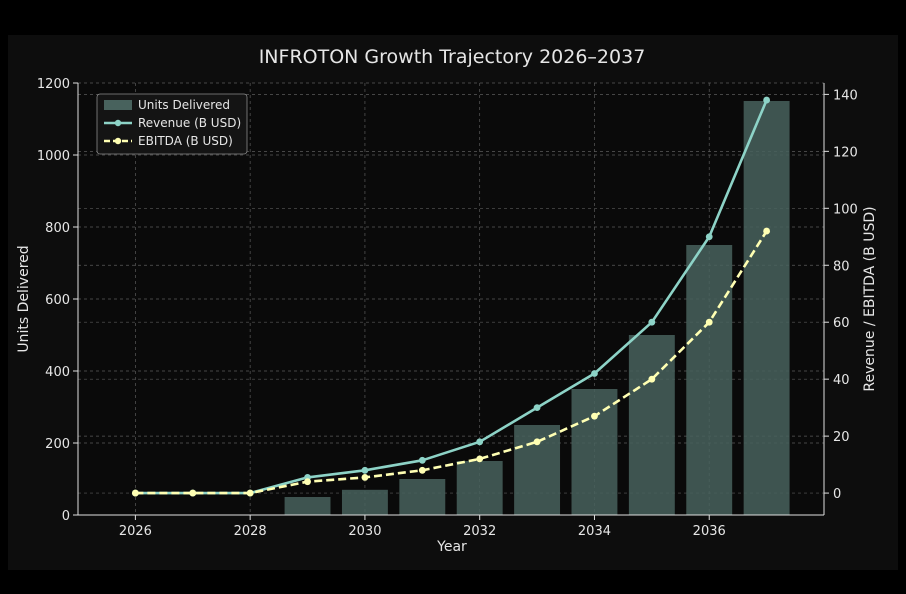 The height and width of the screenshot is (594, 906). Describe the element at coordinates (24, 298) in the screenshot. I see `left-y-axis-label: Units Delivered` at that location.